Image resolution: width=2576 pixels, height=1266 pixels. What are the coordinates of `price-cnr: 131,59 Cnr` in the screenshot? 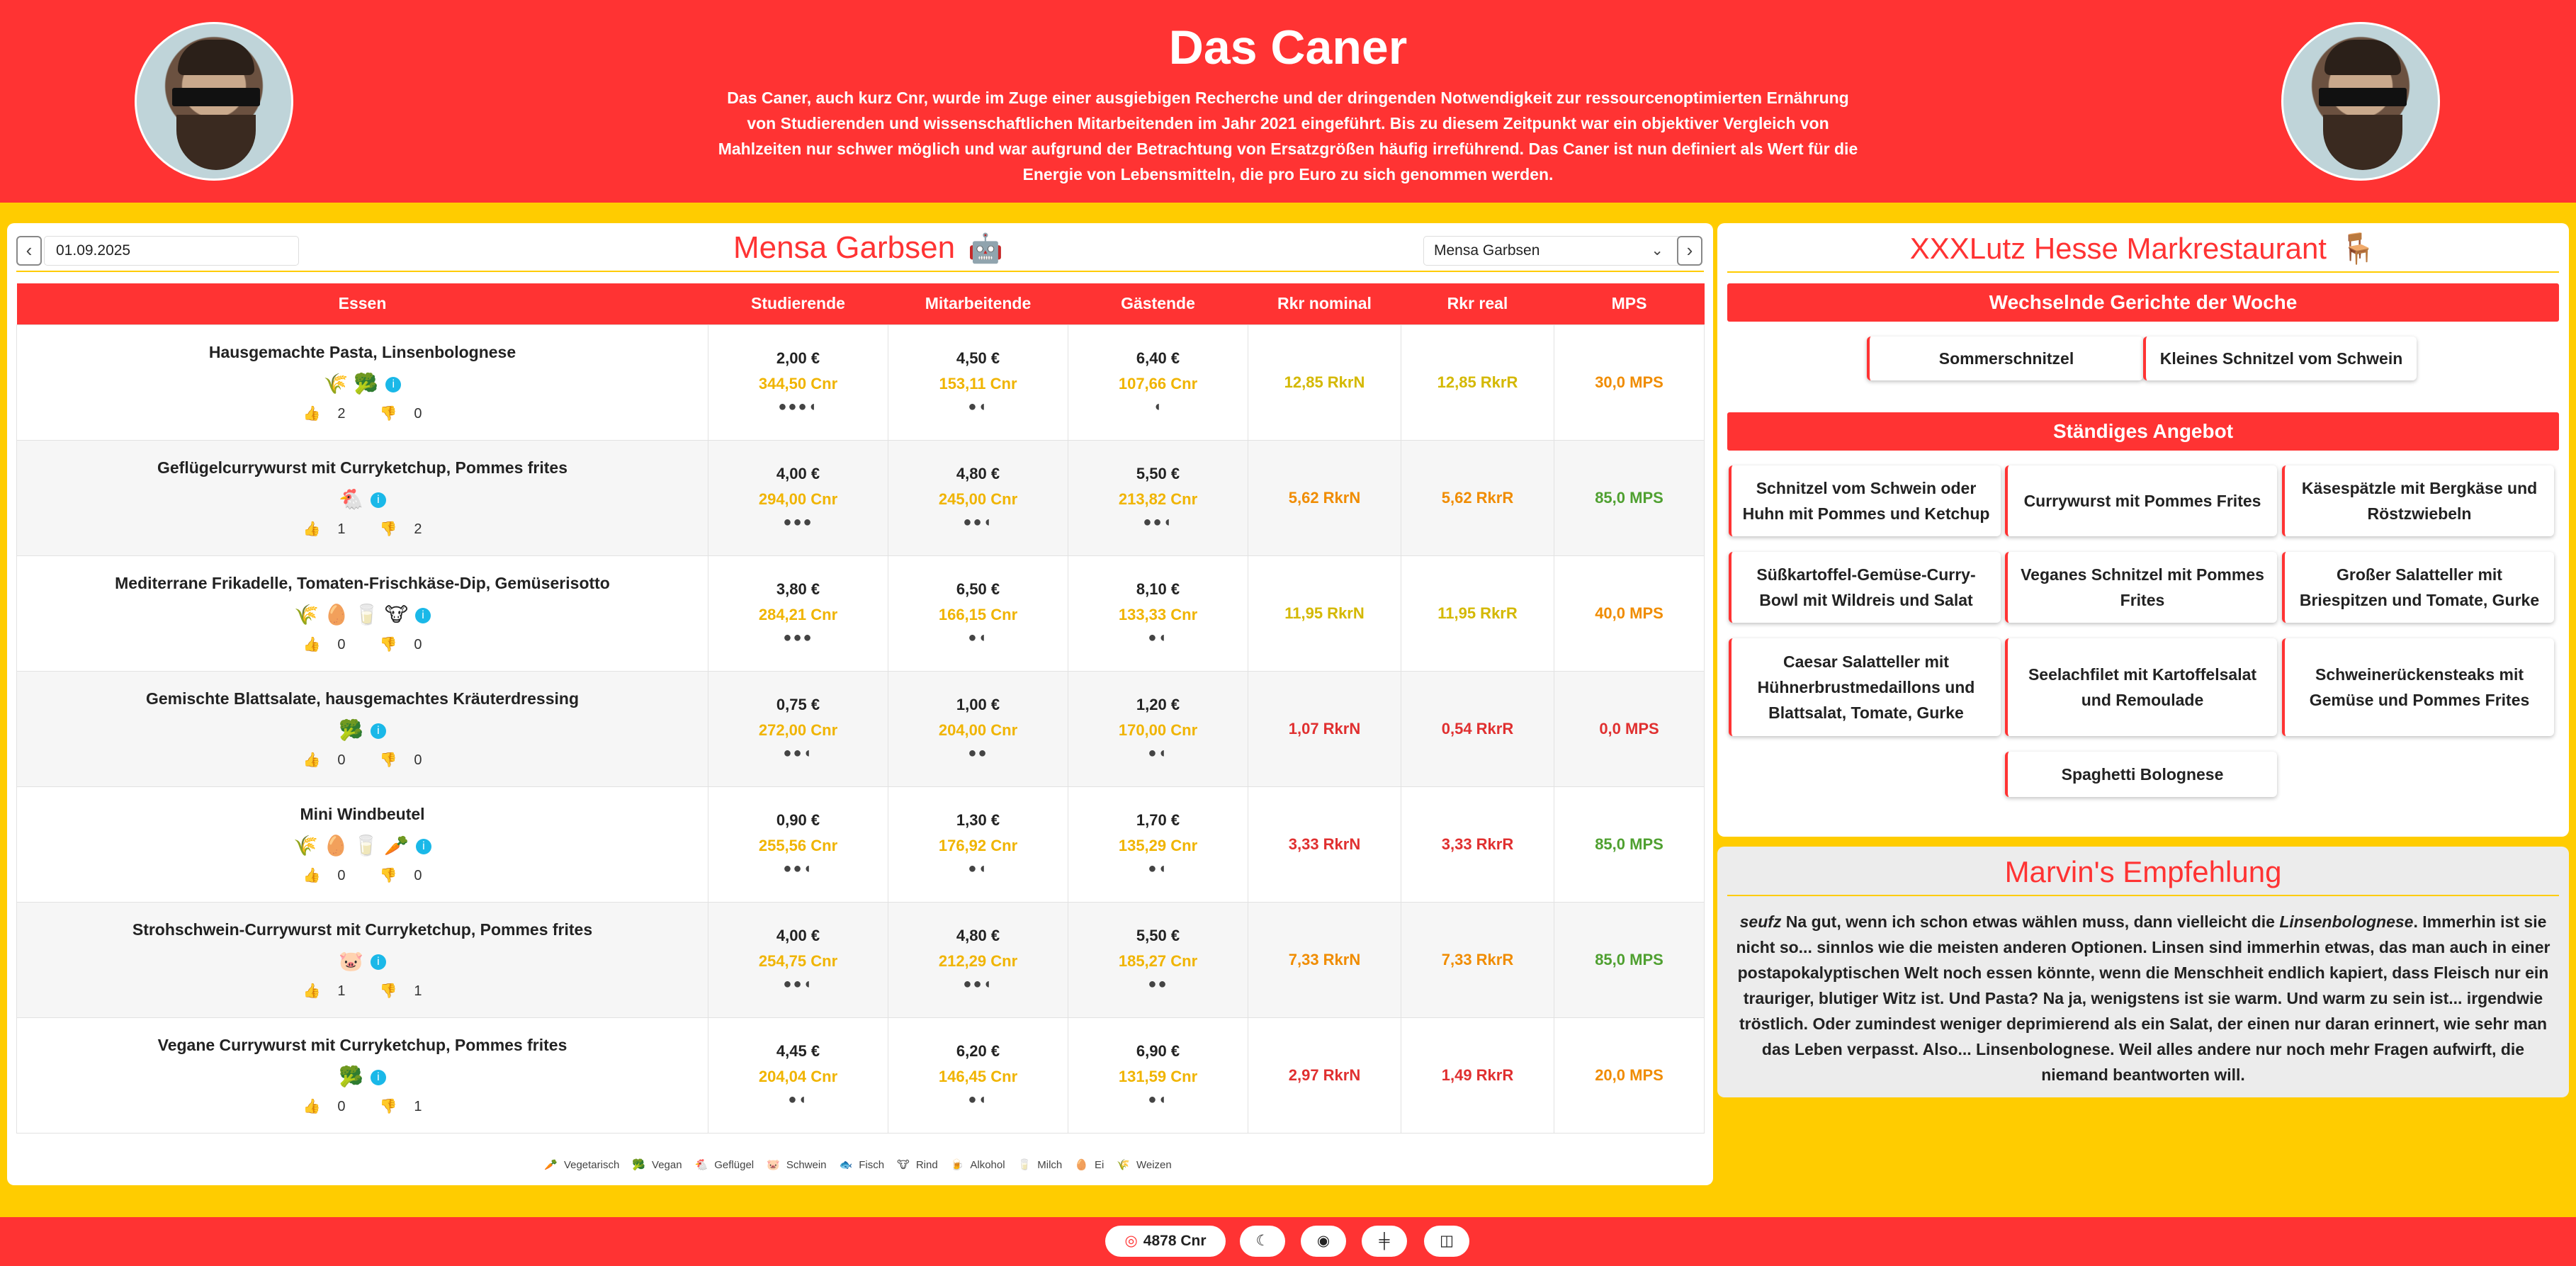 It's located at (1158, 1076).